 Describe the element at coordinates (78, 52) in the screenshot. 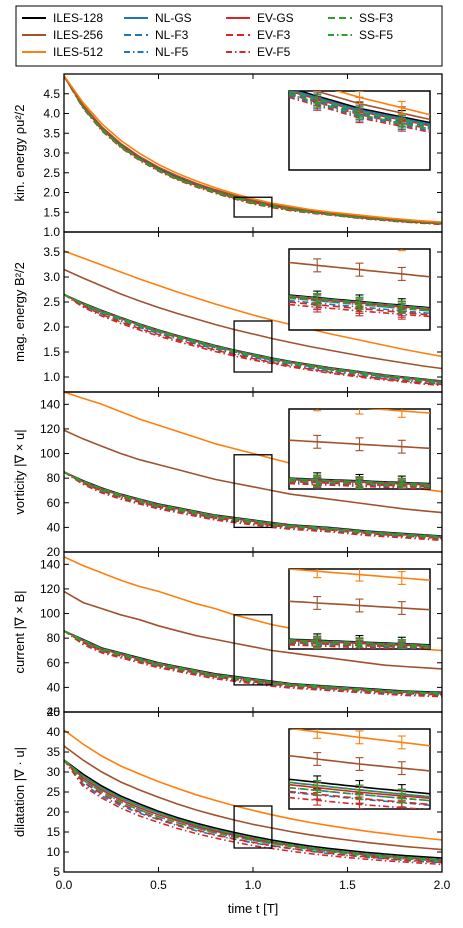

I see `legend-entry: ILES-512` at that location.